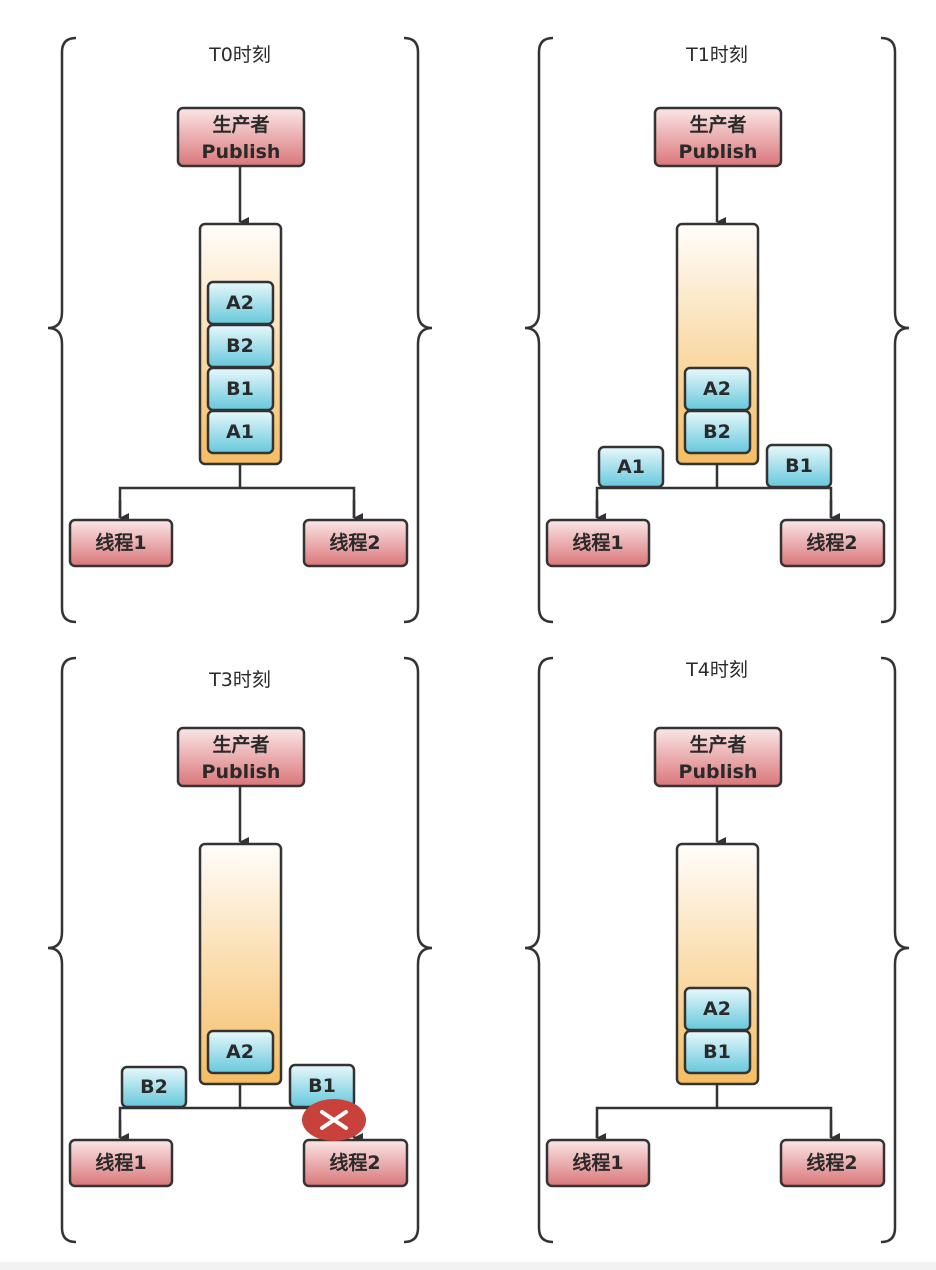 This screenshot has width=936, height=1270. I want to click on panel-title: T3时刻, so click(239, 680).